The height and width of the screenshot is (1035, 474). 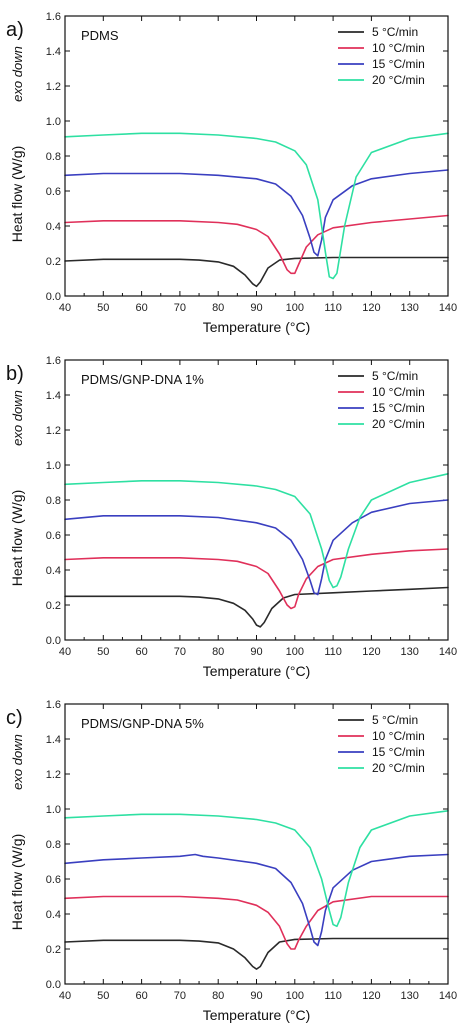 What do you see at coordinates (15, 30) in the screenshot?
I see `panel-letter: a)` at bounding box center [15, 30].